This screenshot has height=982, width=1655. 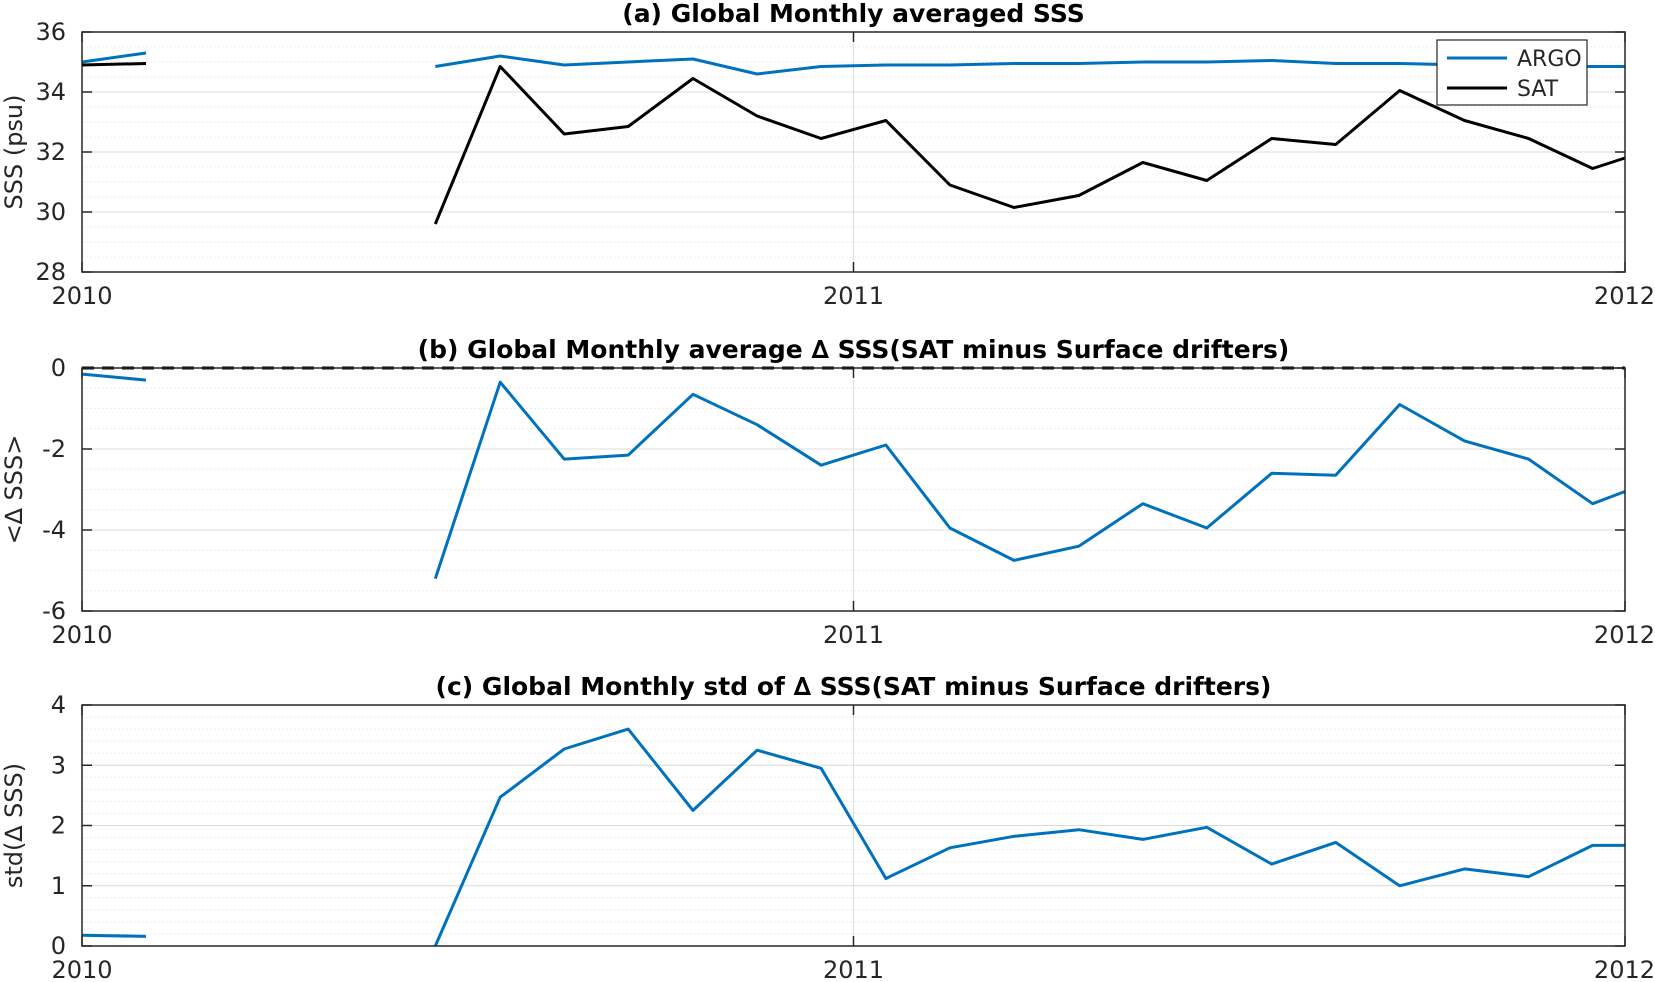 What do you see at coordinates (54, 611) in the screenshot?
I see `y-tick-label: -6` at bounding box center [54, 611].